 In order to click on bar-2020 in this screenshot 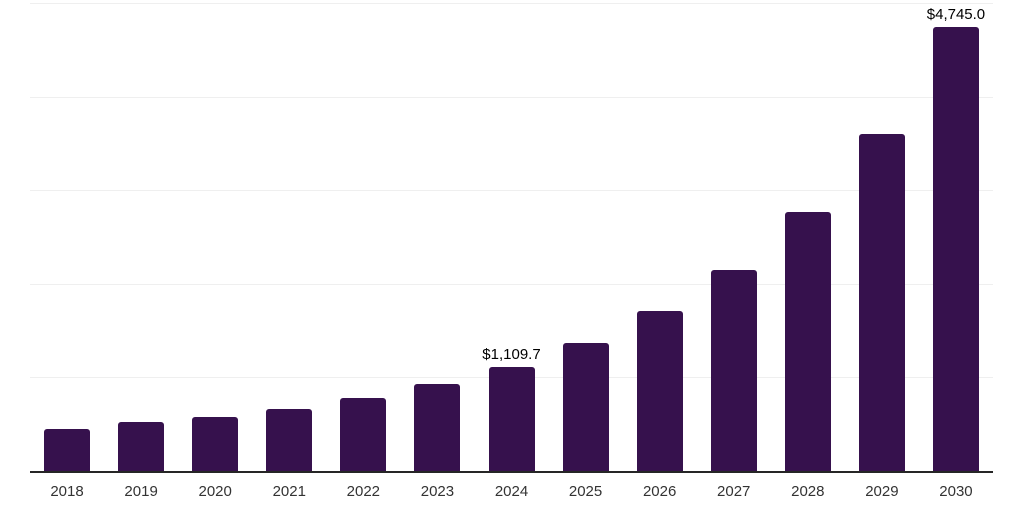, I will do `click(215, 443)`.